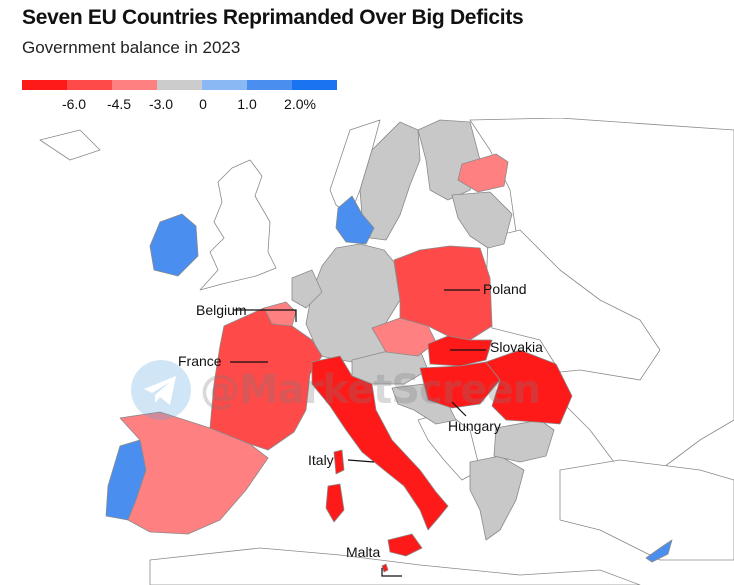  I want to click on country-france, so click(266, 379).